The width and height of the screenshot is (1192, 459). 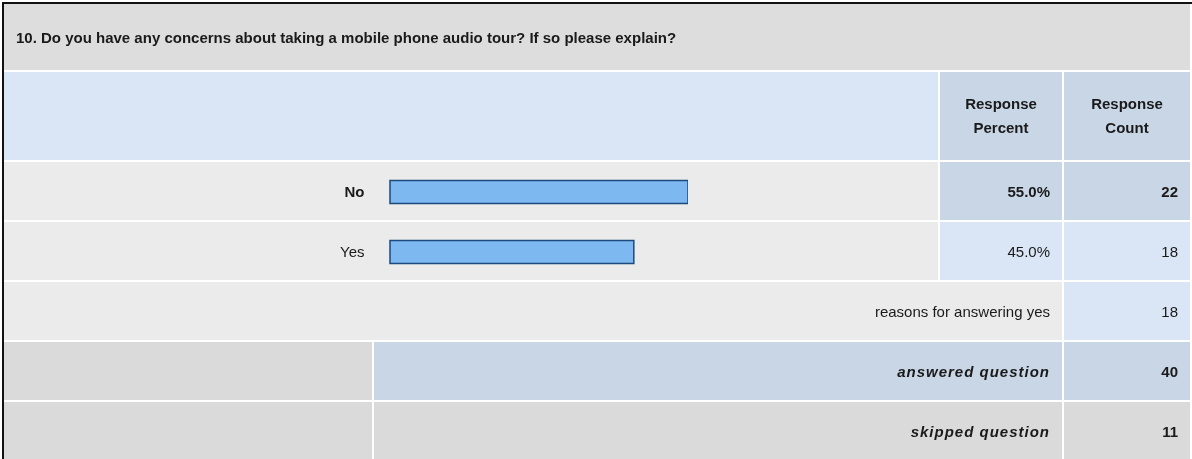 What do you see at coordinates (534, 312) in the screenshot?
I see `text: reasons for answering yes` at bounding box center [534, 312].